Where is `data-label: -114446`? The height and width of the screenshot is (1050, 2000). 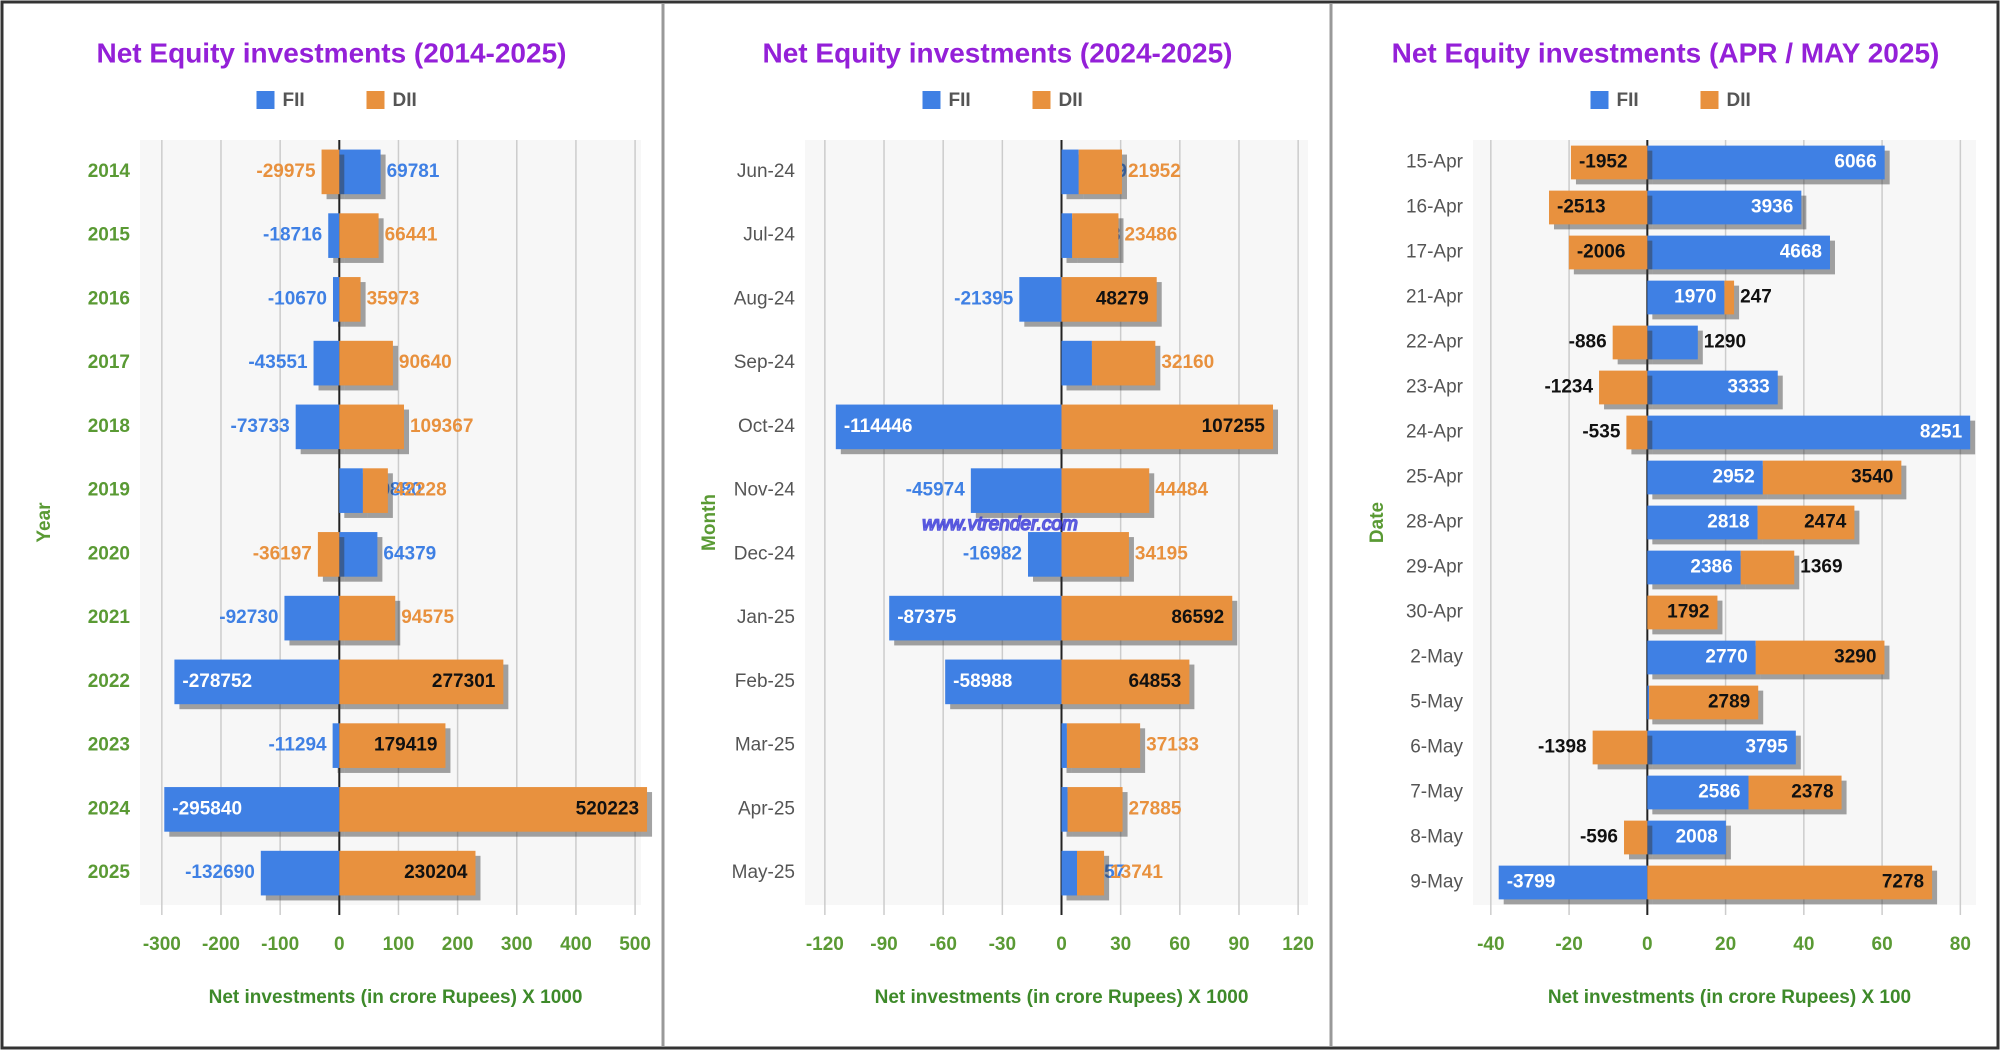
data-label: -114446 is located at coordinates (878, 426).